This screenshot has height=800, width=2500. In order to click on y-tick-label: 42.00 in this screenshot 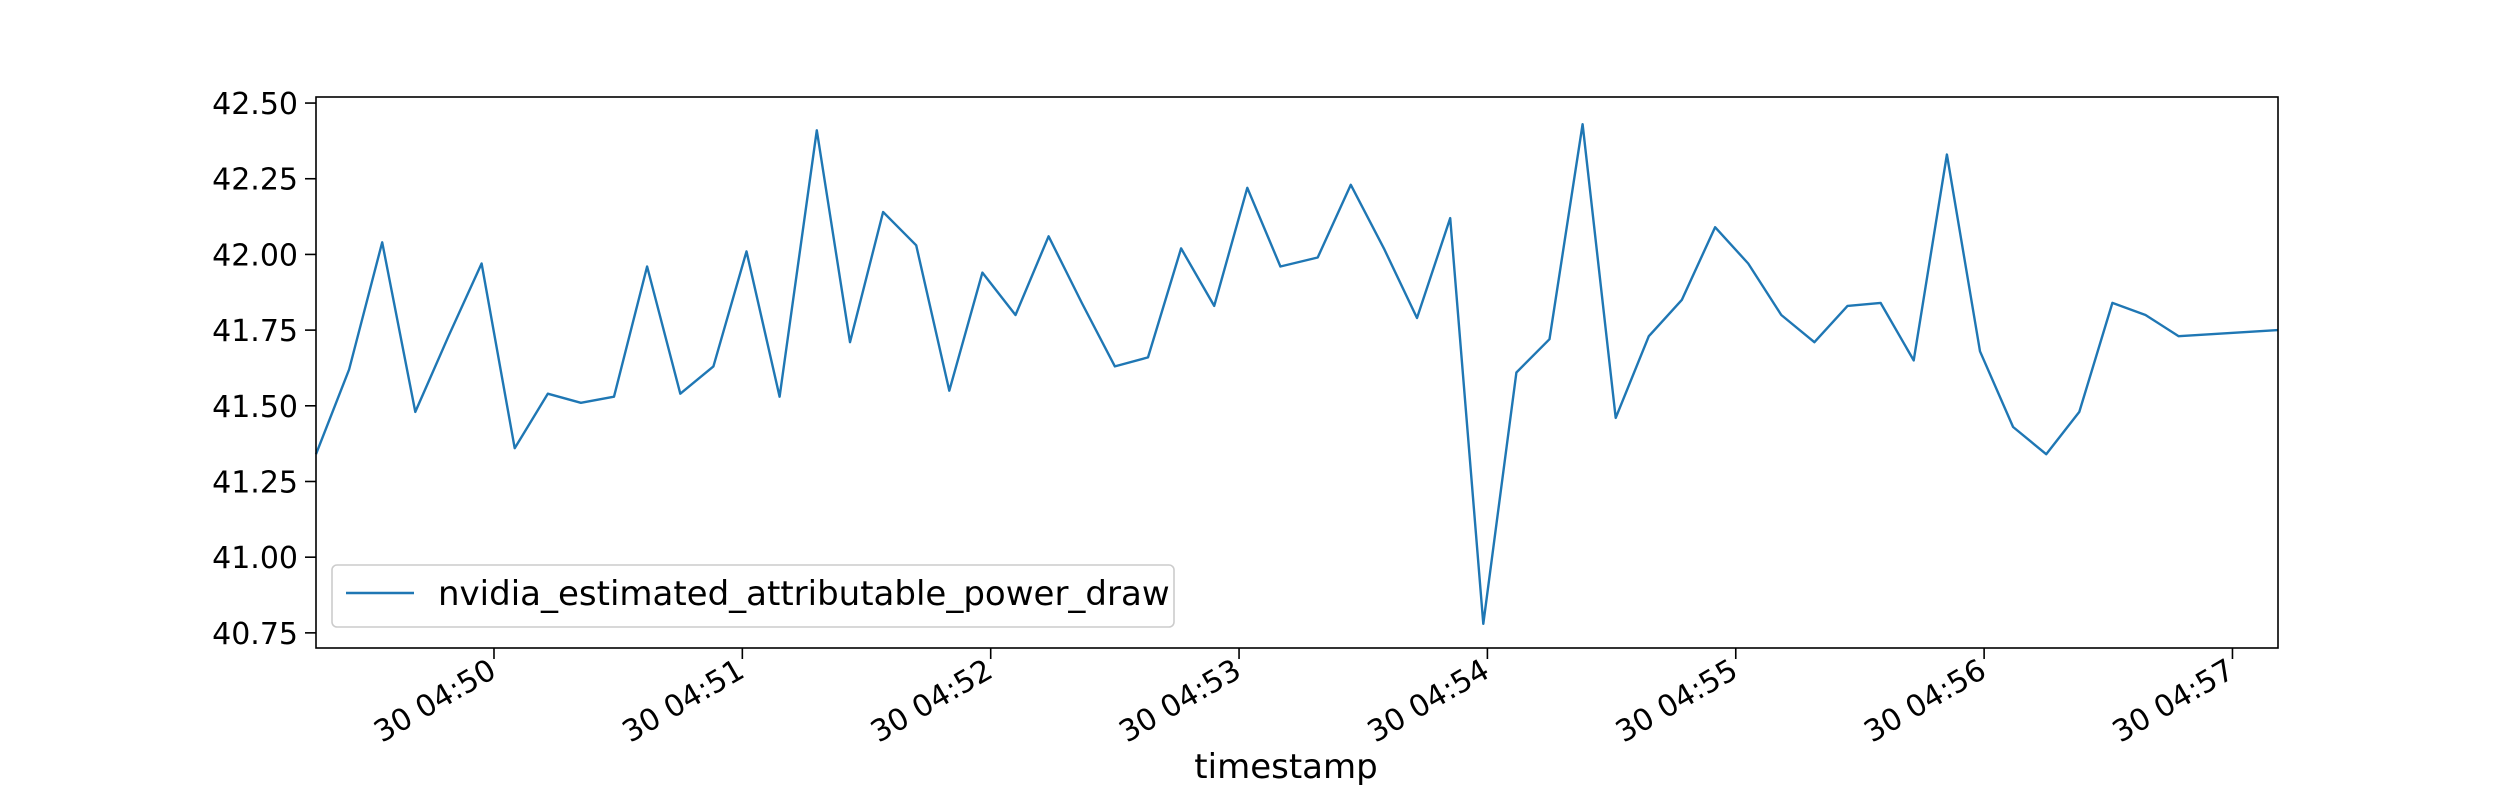, I will do `click(255, 255)`.